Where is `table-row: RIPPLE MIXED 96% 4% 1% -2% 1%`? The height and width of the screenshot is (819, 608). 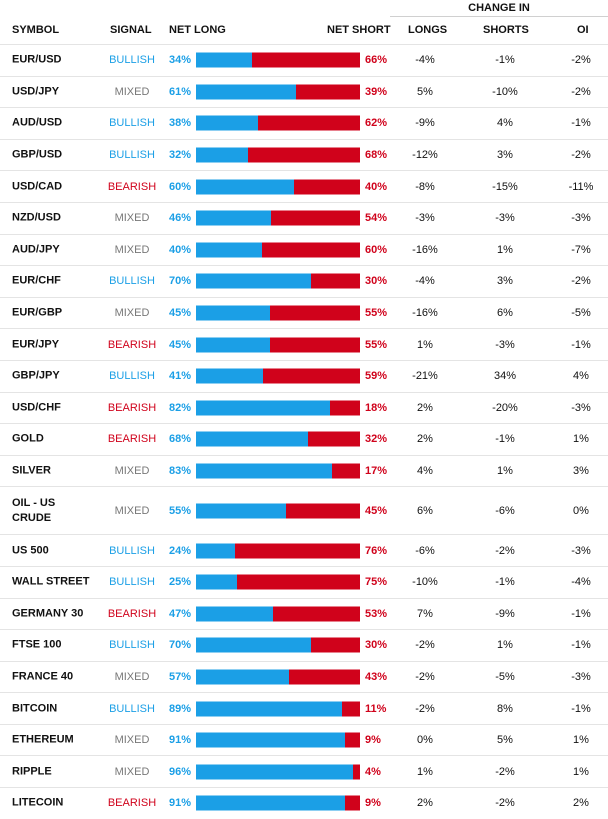 table-row: RIPPLE MIXED 96% 4% 1% -2% 1% is located at coordinates (304, 771).